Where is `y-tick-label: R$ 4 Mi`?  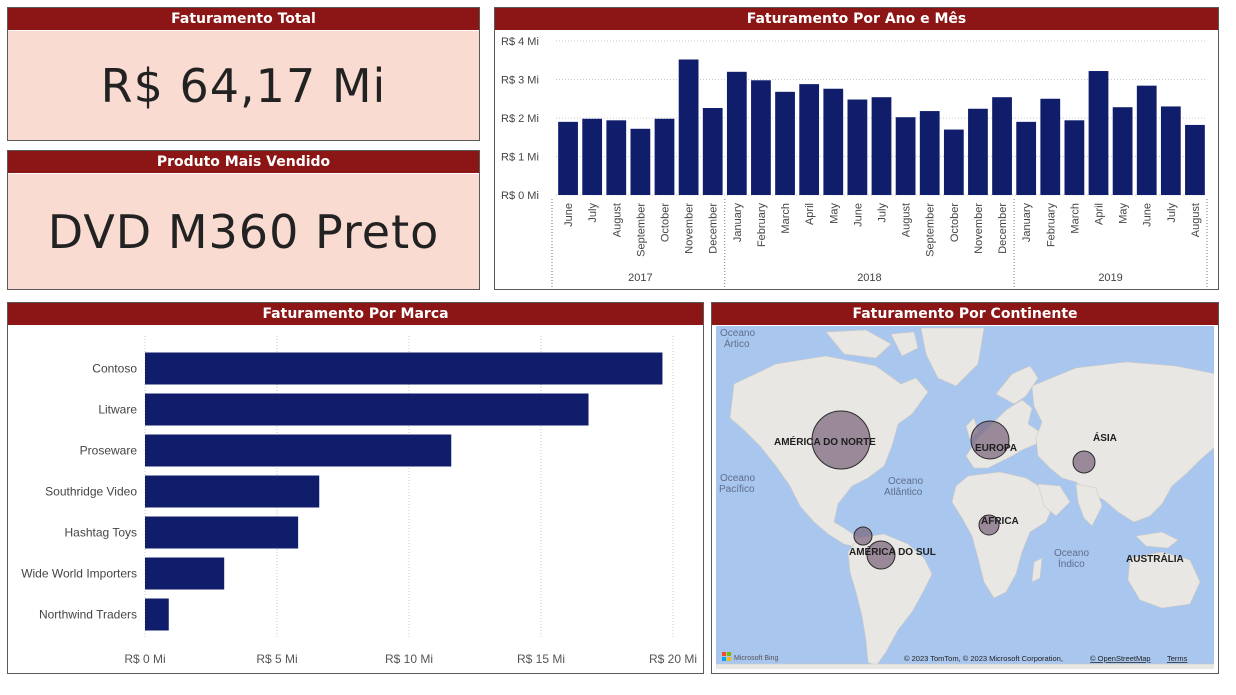
y-tick-label: R$ 4 Mi is located at coordinates (520, 42).